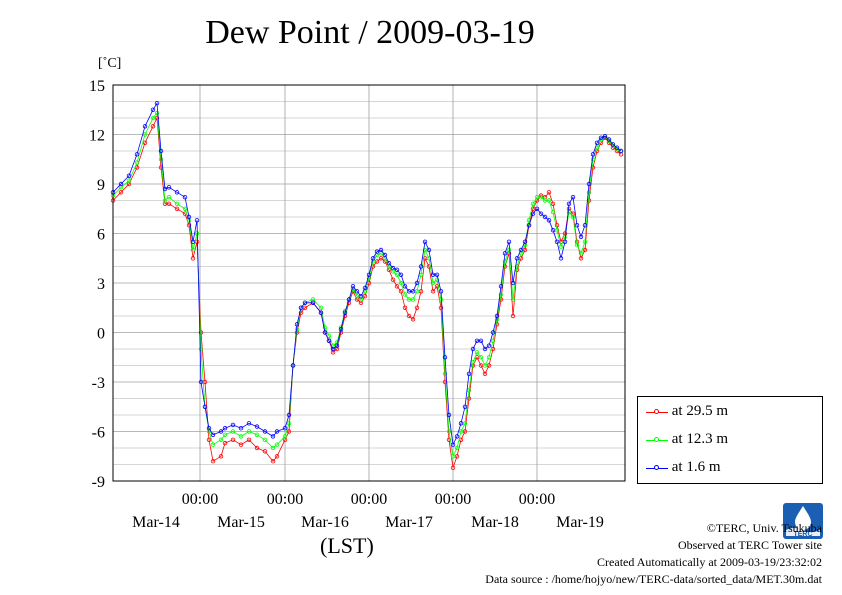  Describe the element at coordinates (101, 334) in the screenshot. I see `y-tick-label: 0` at that location.